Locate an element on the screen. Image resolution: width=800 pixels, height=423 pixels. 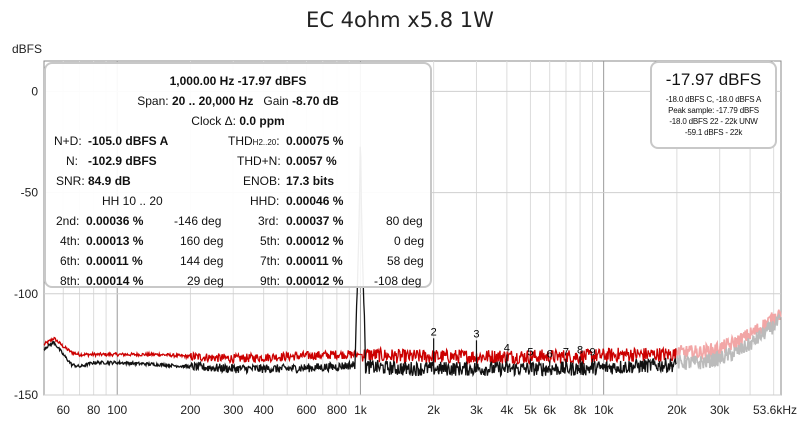
thd-value: 0.00075 % is located at coordinates (315, 141).